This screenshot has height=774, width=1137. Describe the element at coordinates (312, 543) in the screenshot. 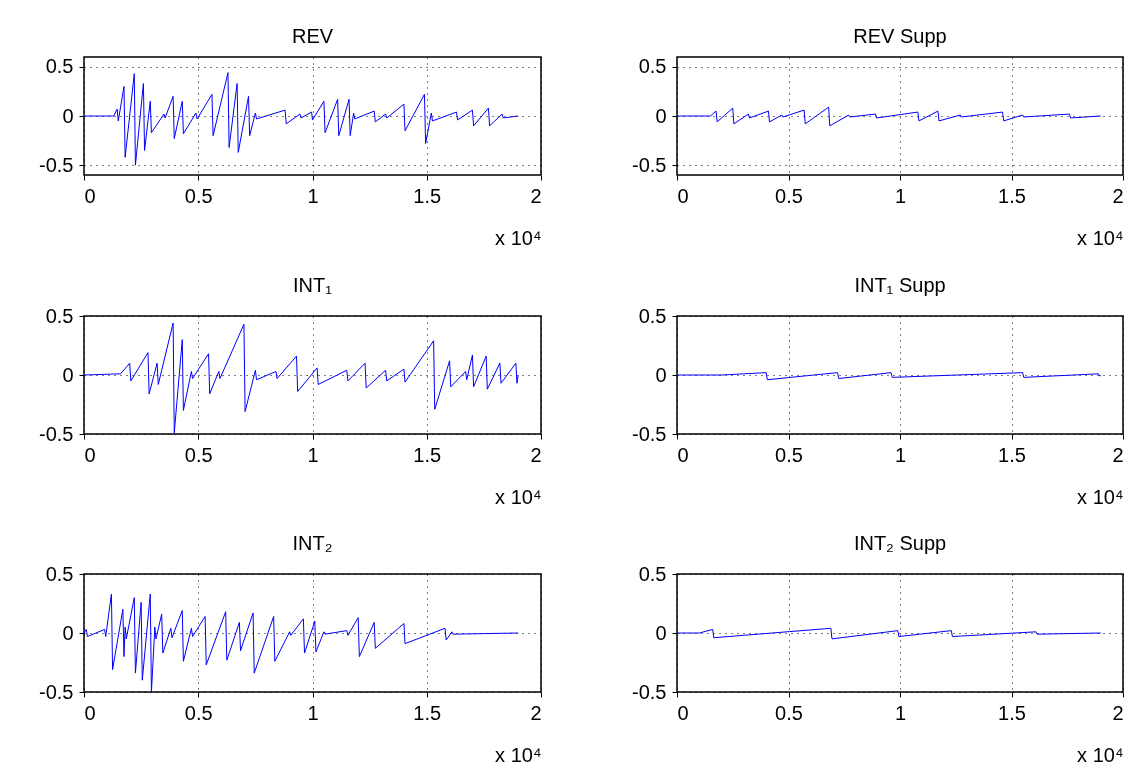

I see `chart-title: INT₂` at that location.